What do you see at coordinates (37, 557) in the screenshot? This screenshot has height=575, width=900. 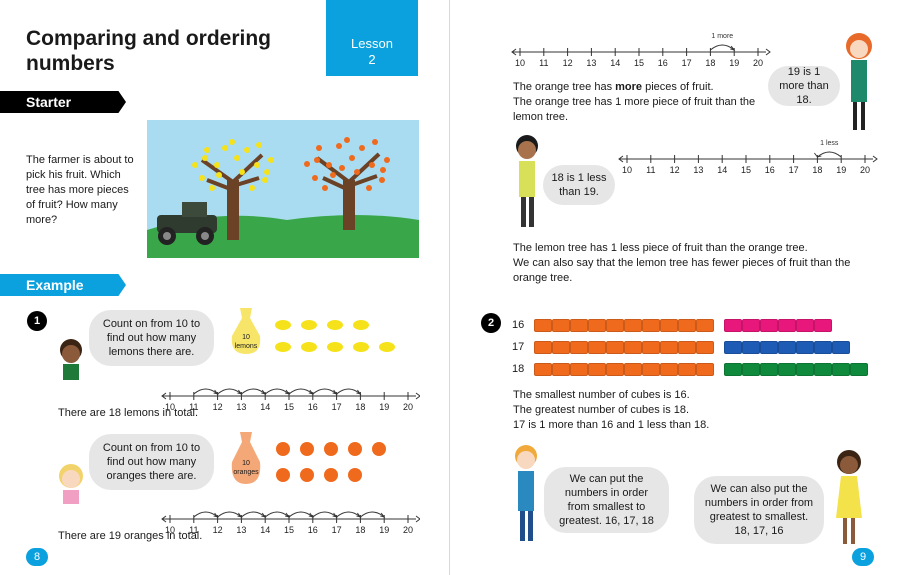 I see `page-number-left: 8` at bounding box center [37, 557].